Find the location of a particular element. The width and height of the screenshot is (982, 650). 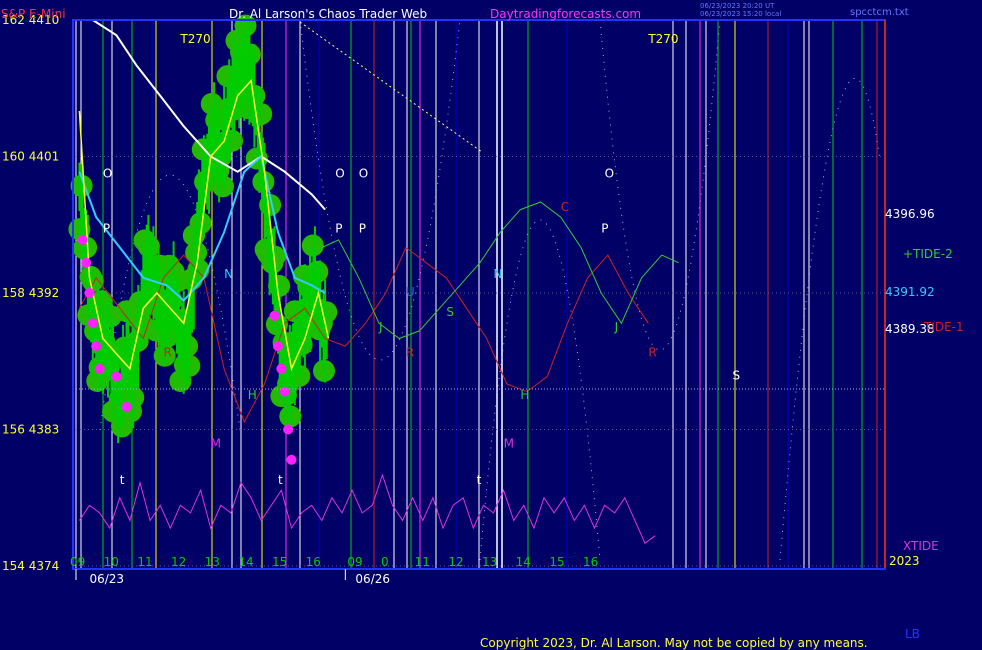

magenta-dots is located at coordinates (187, 349).